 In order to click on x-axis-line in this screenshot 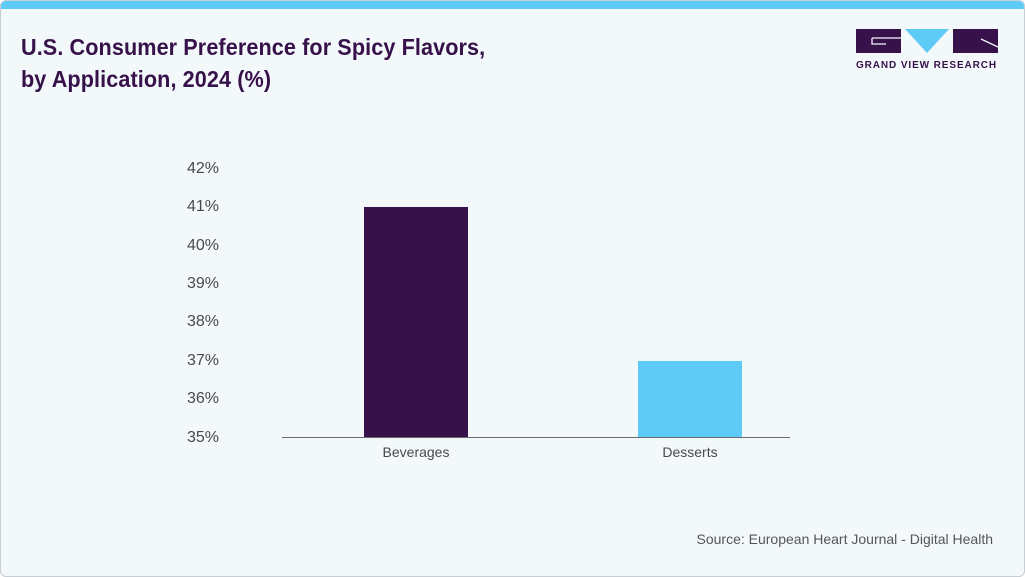, I will do `click(536, 437)`.